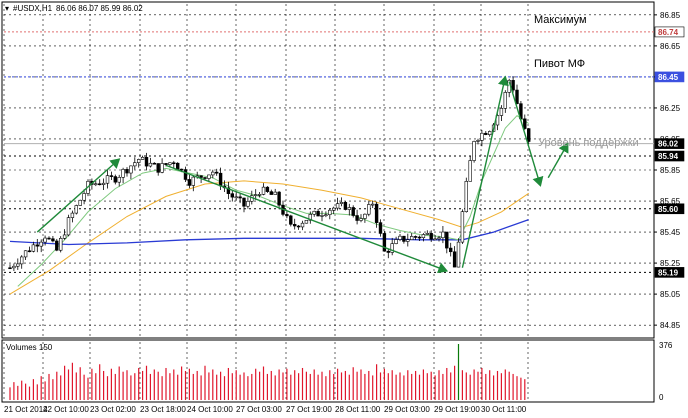 This screenshot has height=418, width=688. I want to click on maximum-annotation: Максимум, so click(560, 20).